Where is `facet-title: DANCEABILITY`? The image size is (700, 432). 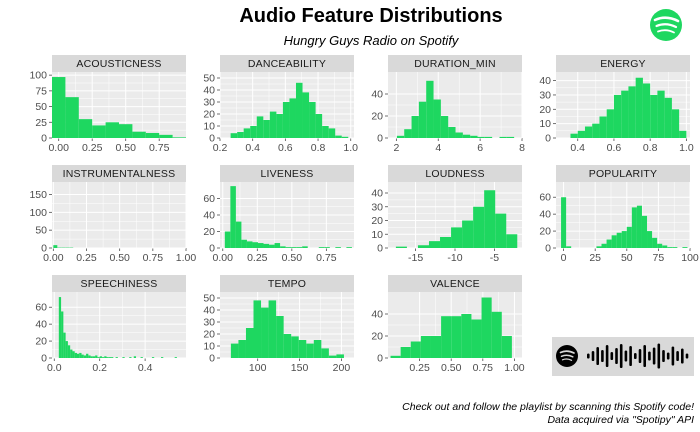 facet-title: DANCEABILITY is located at coordinates (287, 64).